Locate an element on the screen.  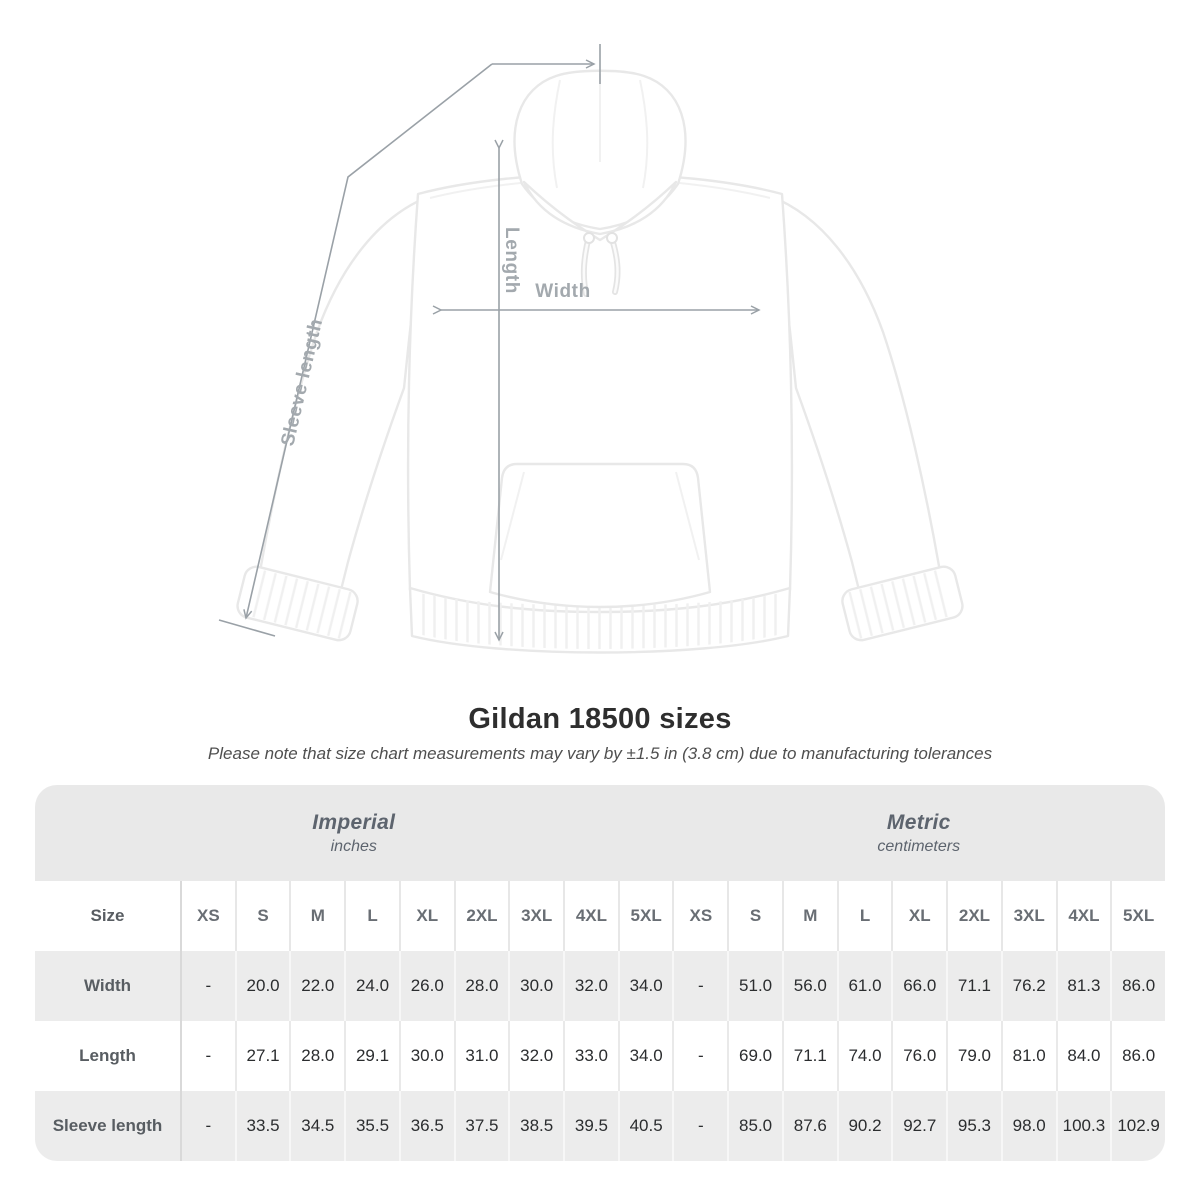
measure-value-cell: 20.0 is located at coordinates (262, 986).